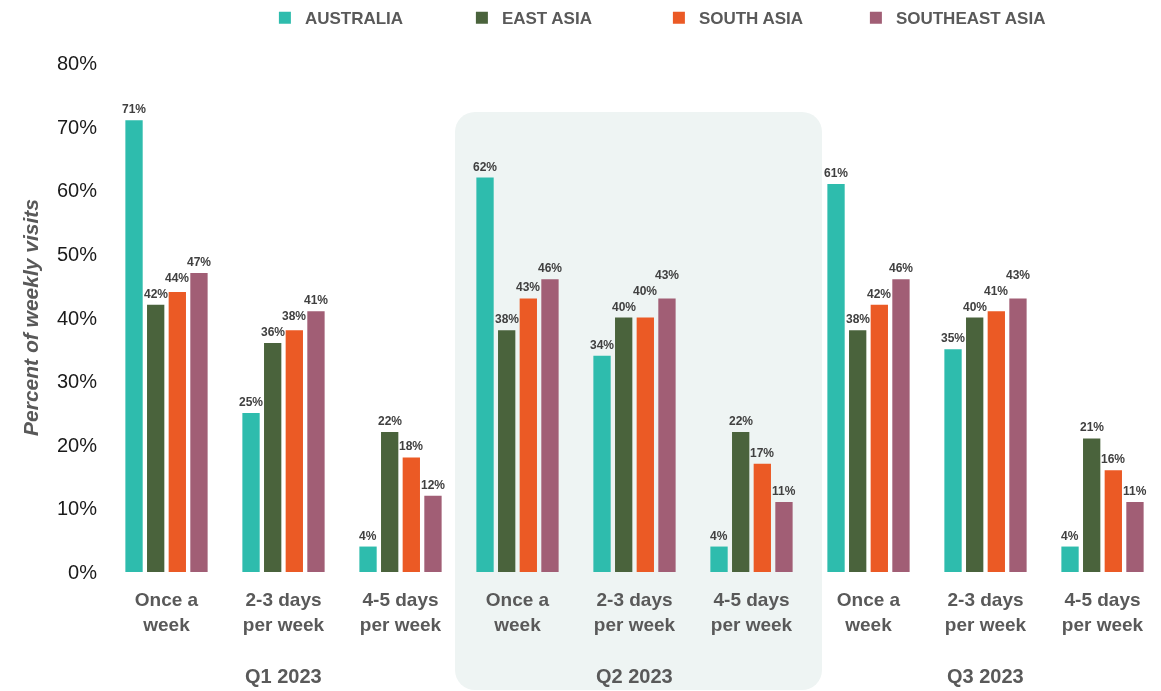 The image size is (1161, 691). I want to click on data-label: 18%, so click(411, 446).